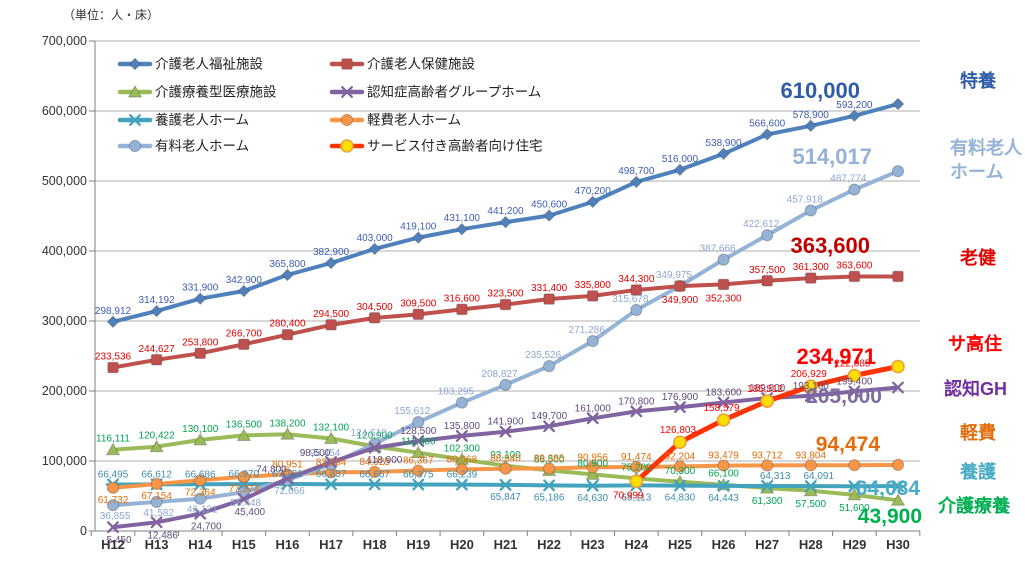 This screenshot has width=1025, height=563. Describe the element at coordinates (593, 191) in the screenshot. I see `data-label: 470,200` at that location.